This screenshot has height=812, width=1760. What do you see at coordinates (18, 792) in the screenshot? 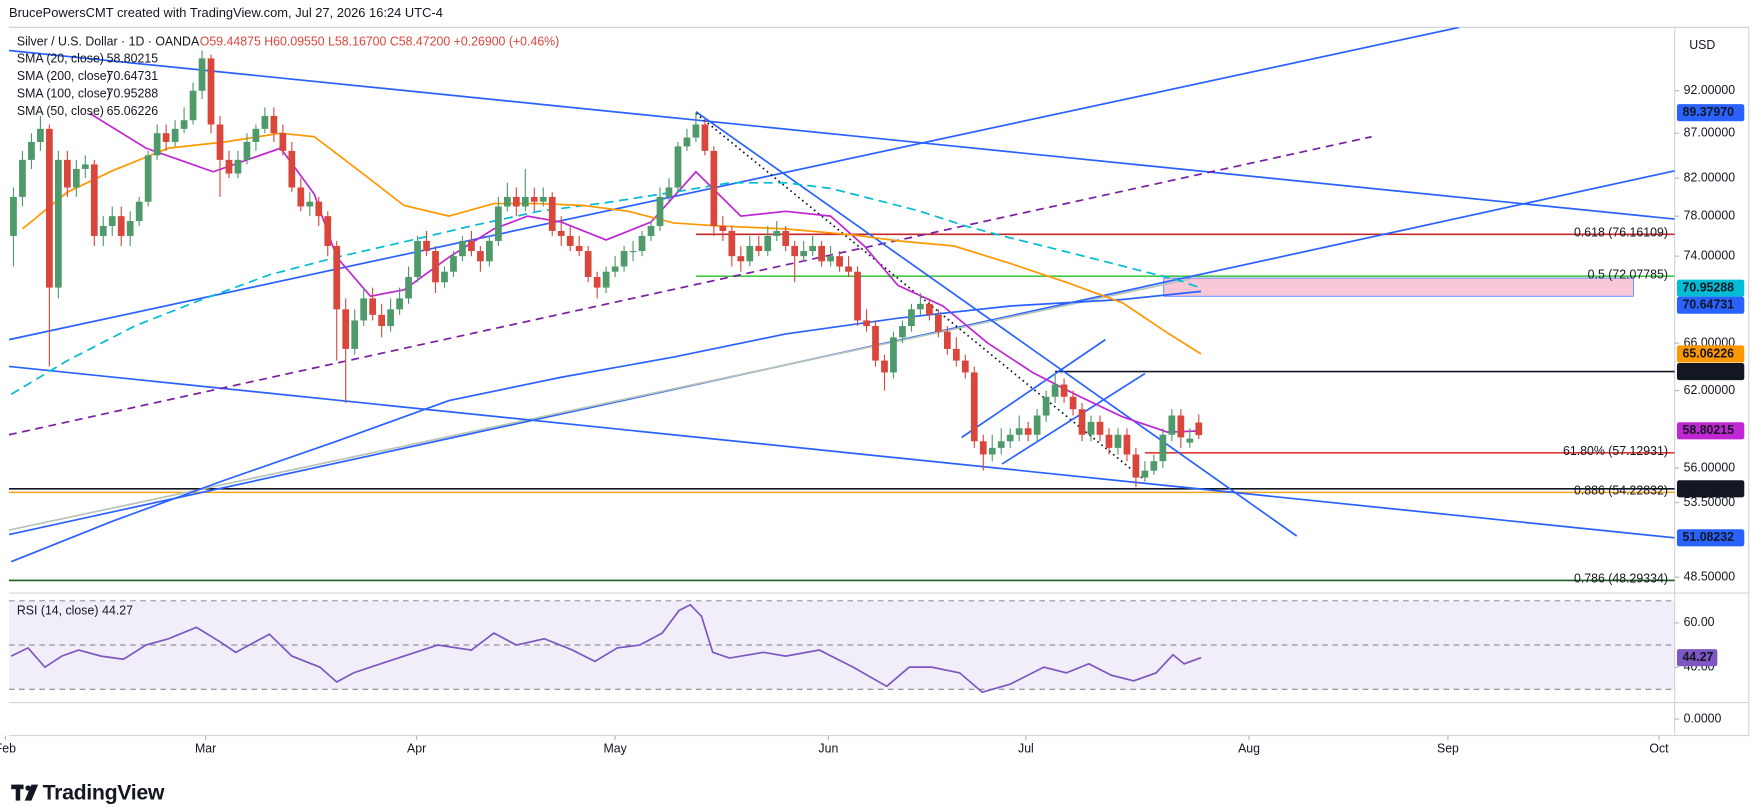
I see `logo-mark` at bounding box center [18, 792].